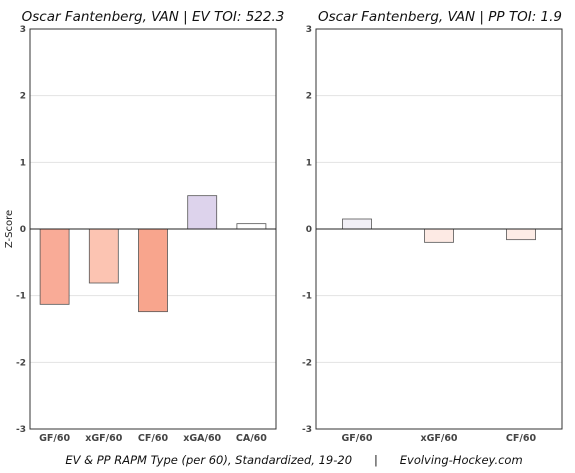  I want to click on left-x-tick-label: xGA/60, so click(202, 438).